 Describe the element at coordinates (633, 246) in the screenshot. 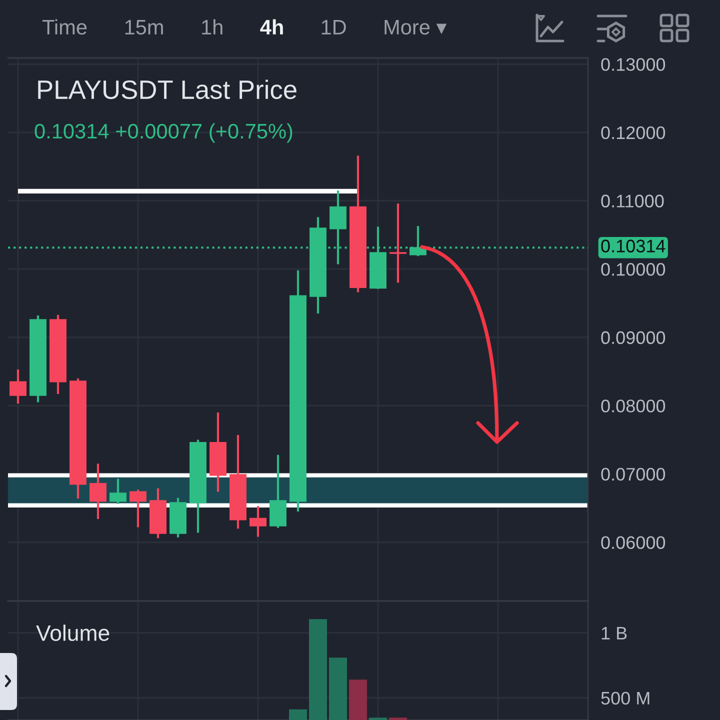

I see `ref-line-label: 0.10314` at that location.